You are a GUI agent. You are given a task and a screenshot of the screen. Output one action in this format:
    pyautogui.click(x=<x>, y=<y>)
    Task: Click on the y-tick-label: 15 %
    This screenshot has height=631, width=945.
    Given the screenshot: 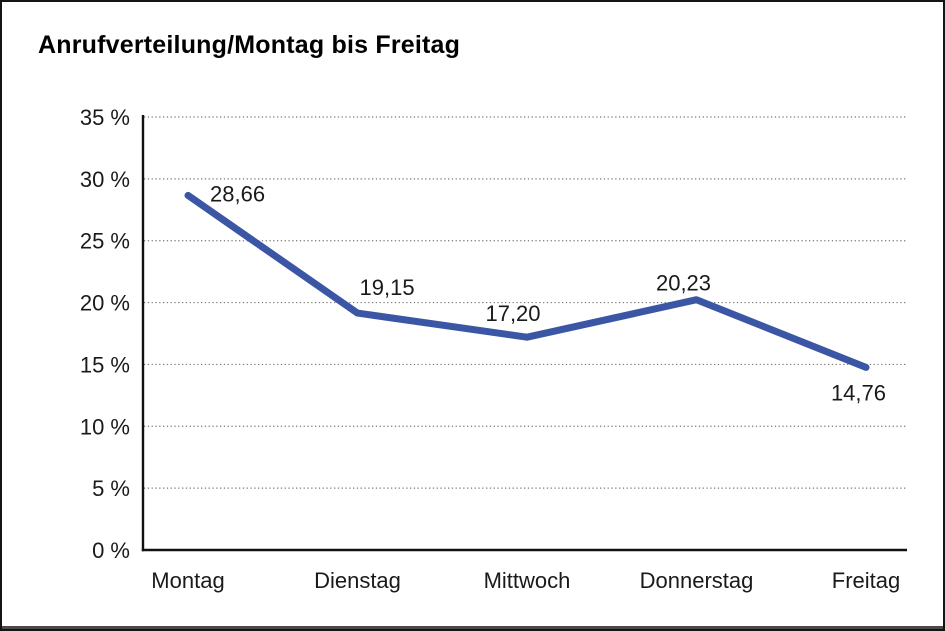 What is the action you would take?
    pyautogui.click(x=105, y=364)
    